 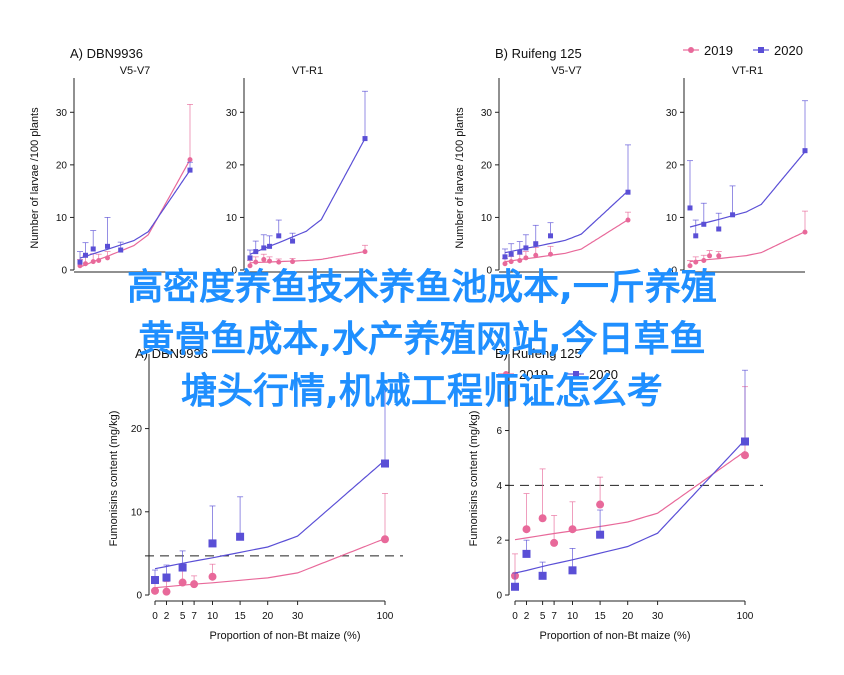 What do you see at coordinates (566, 71) in the screenshot?
I see `panel-2-subtitle: V5-V7` at bounding box center [566, 71].